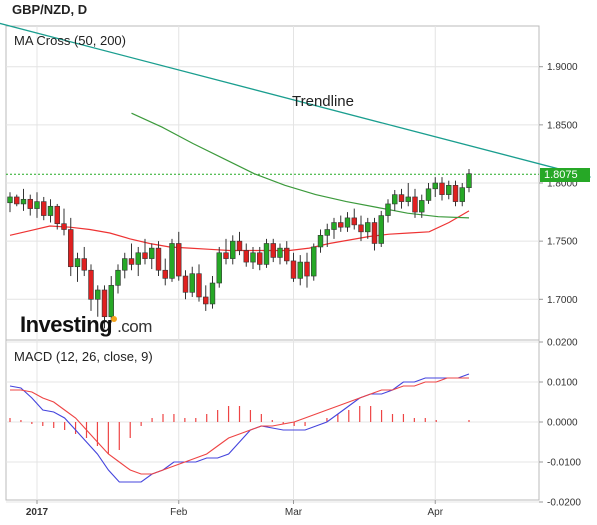 Image resolution: width=597 pixels, height=525 pixels. I want to click on investing-logo: Investing .com, so click(86, 325).